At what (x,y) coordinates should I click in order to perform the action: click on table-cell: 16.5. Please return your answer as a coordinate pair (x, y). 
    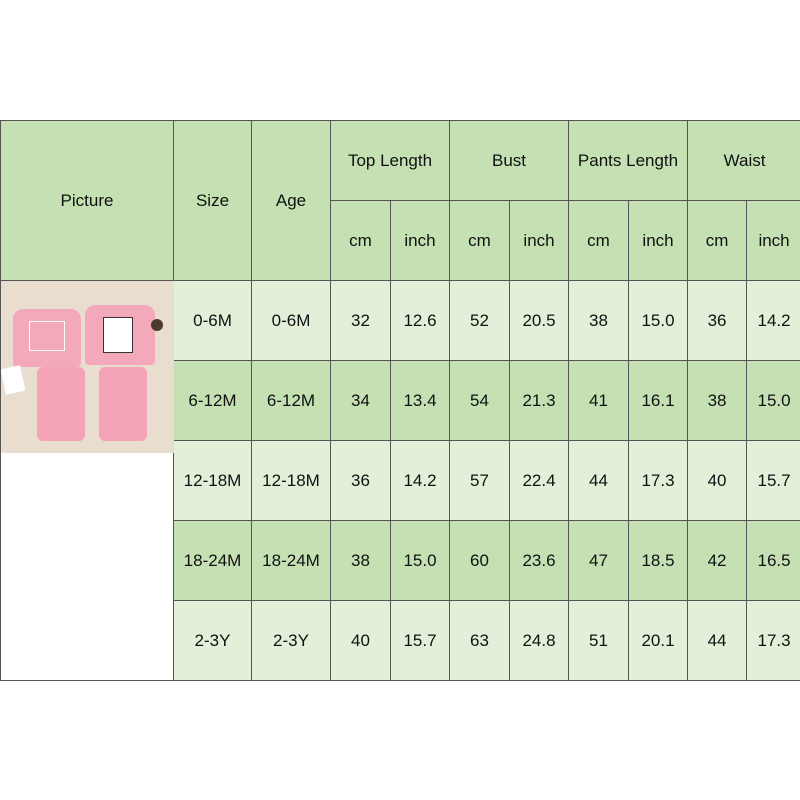
    Looking at the image, I should click on (773, 560).